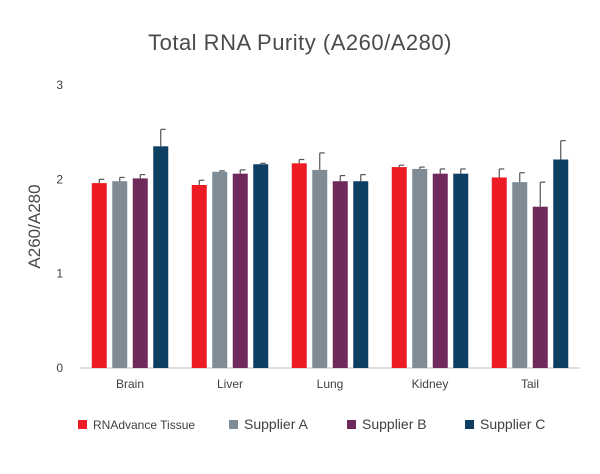 The width and height of the screenshot is (600, 474). What do you see at coordinates (300, 42) in the screenshot?
I see `chart-title: Total RNA Purity (A260/A280)` at bounding box center [300, 42].